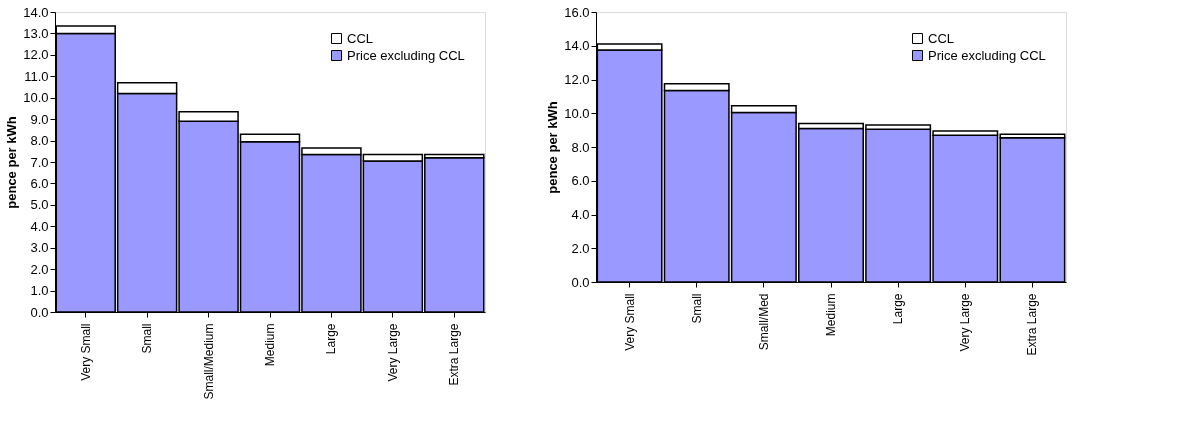  I want to click on y-tick-label: 11.0, so click(36, 76).